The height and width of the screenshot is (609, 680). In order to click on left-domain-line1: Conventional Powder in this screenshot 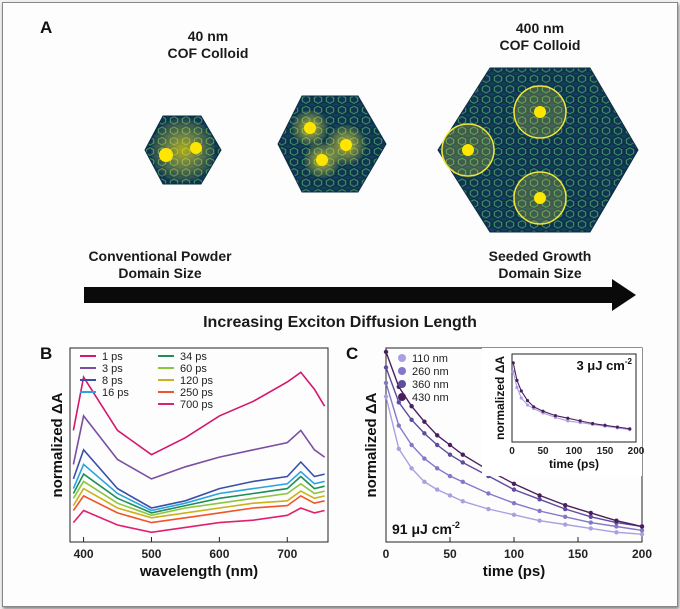, I will do `click(160, 256)`.